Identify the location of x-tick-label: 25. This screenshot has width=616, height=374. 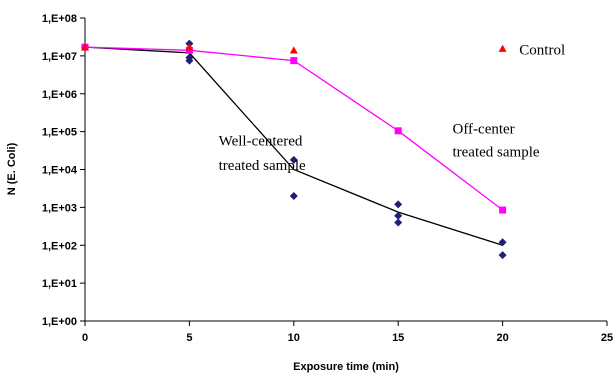
(607, 338).